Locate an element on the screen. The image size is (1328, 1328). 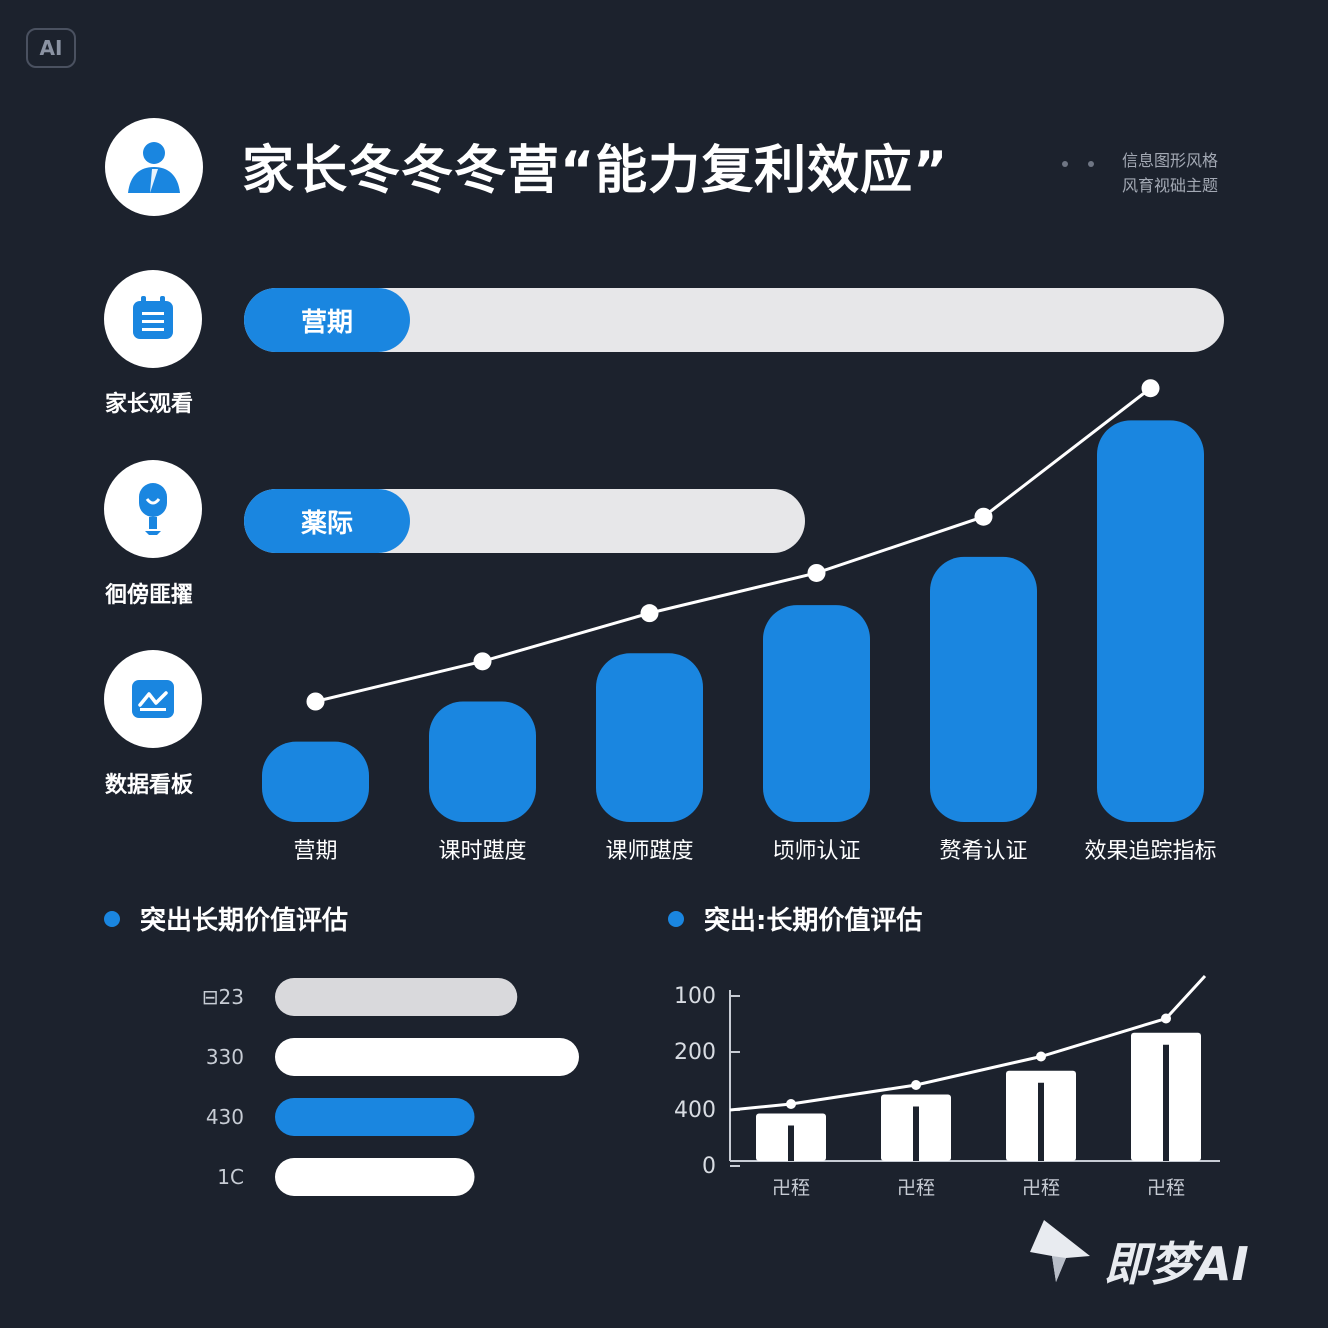
progress-bar-camp: 营期 is located at coordinates (734, 320).